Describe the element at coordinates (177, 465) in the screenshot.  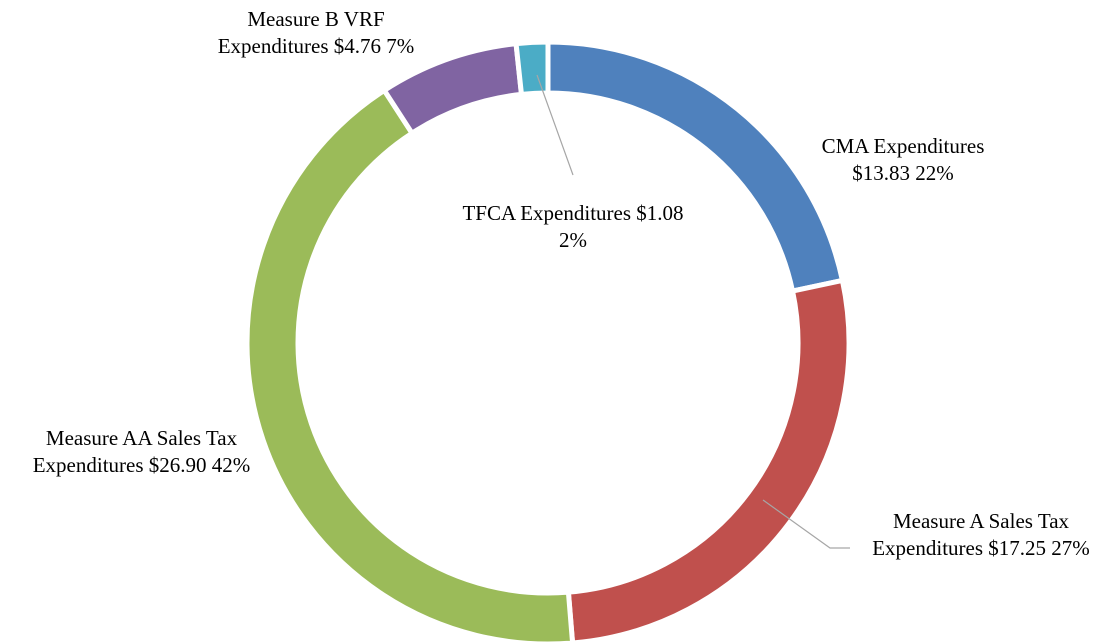
I see `label-value: $26.90` at that location.